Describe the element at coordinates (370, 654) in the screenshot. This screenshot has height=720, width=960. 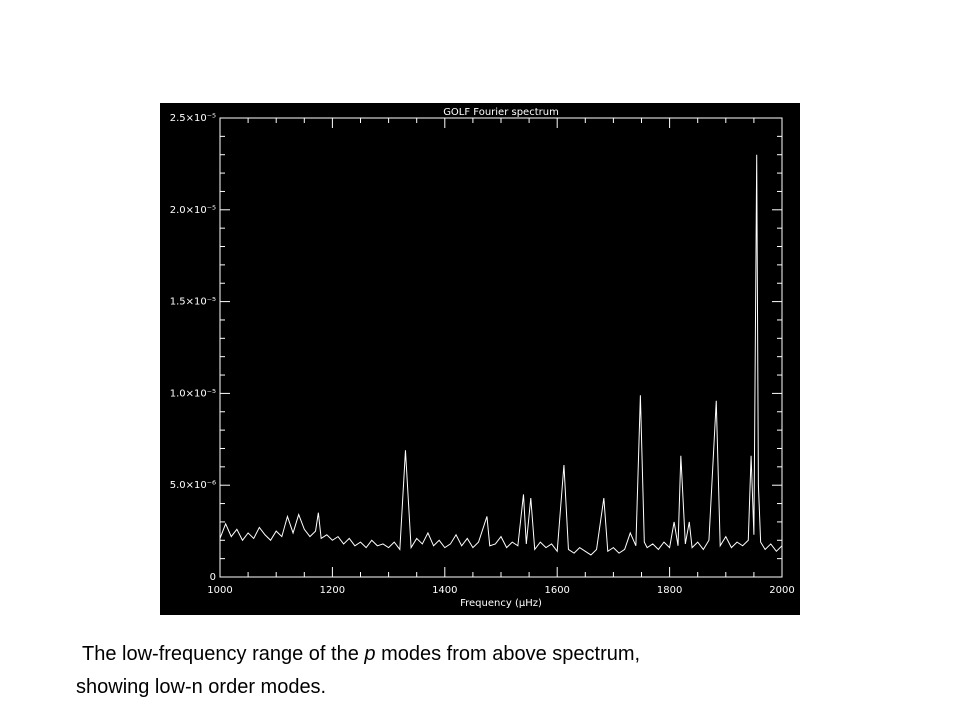
I see `caption-text: p` at that location.